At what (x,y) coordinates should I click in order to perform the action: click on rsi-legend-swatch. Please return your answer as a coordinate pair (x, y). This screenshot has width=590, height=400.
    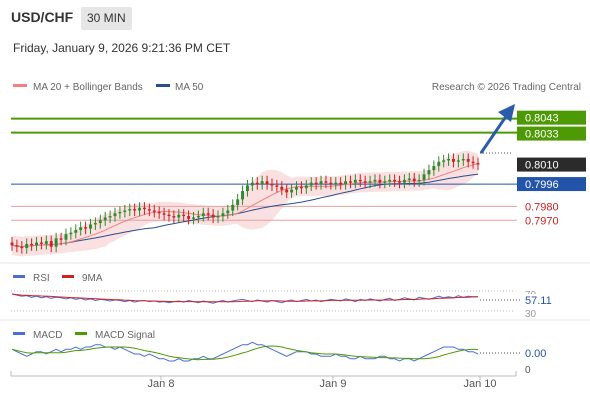
    Looking at the image, I should click on (19, 276).